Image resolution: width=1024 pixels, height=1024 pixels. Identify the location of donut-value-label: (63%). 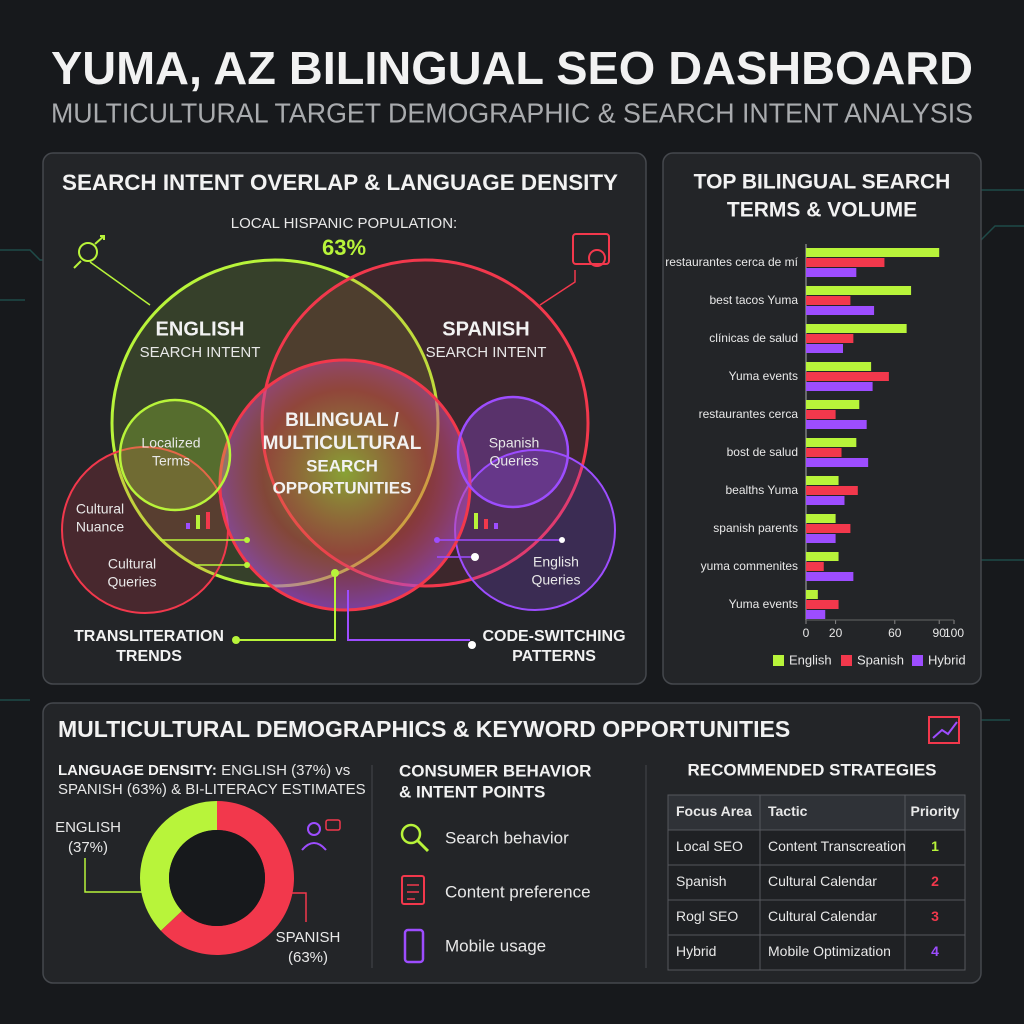
(308, 957).